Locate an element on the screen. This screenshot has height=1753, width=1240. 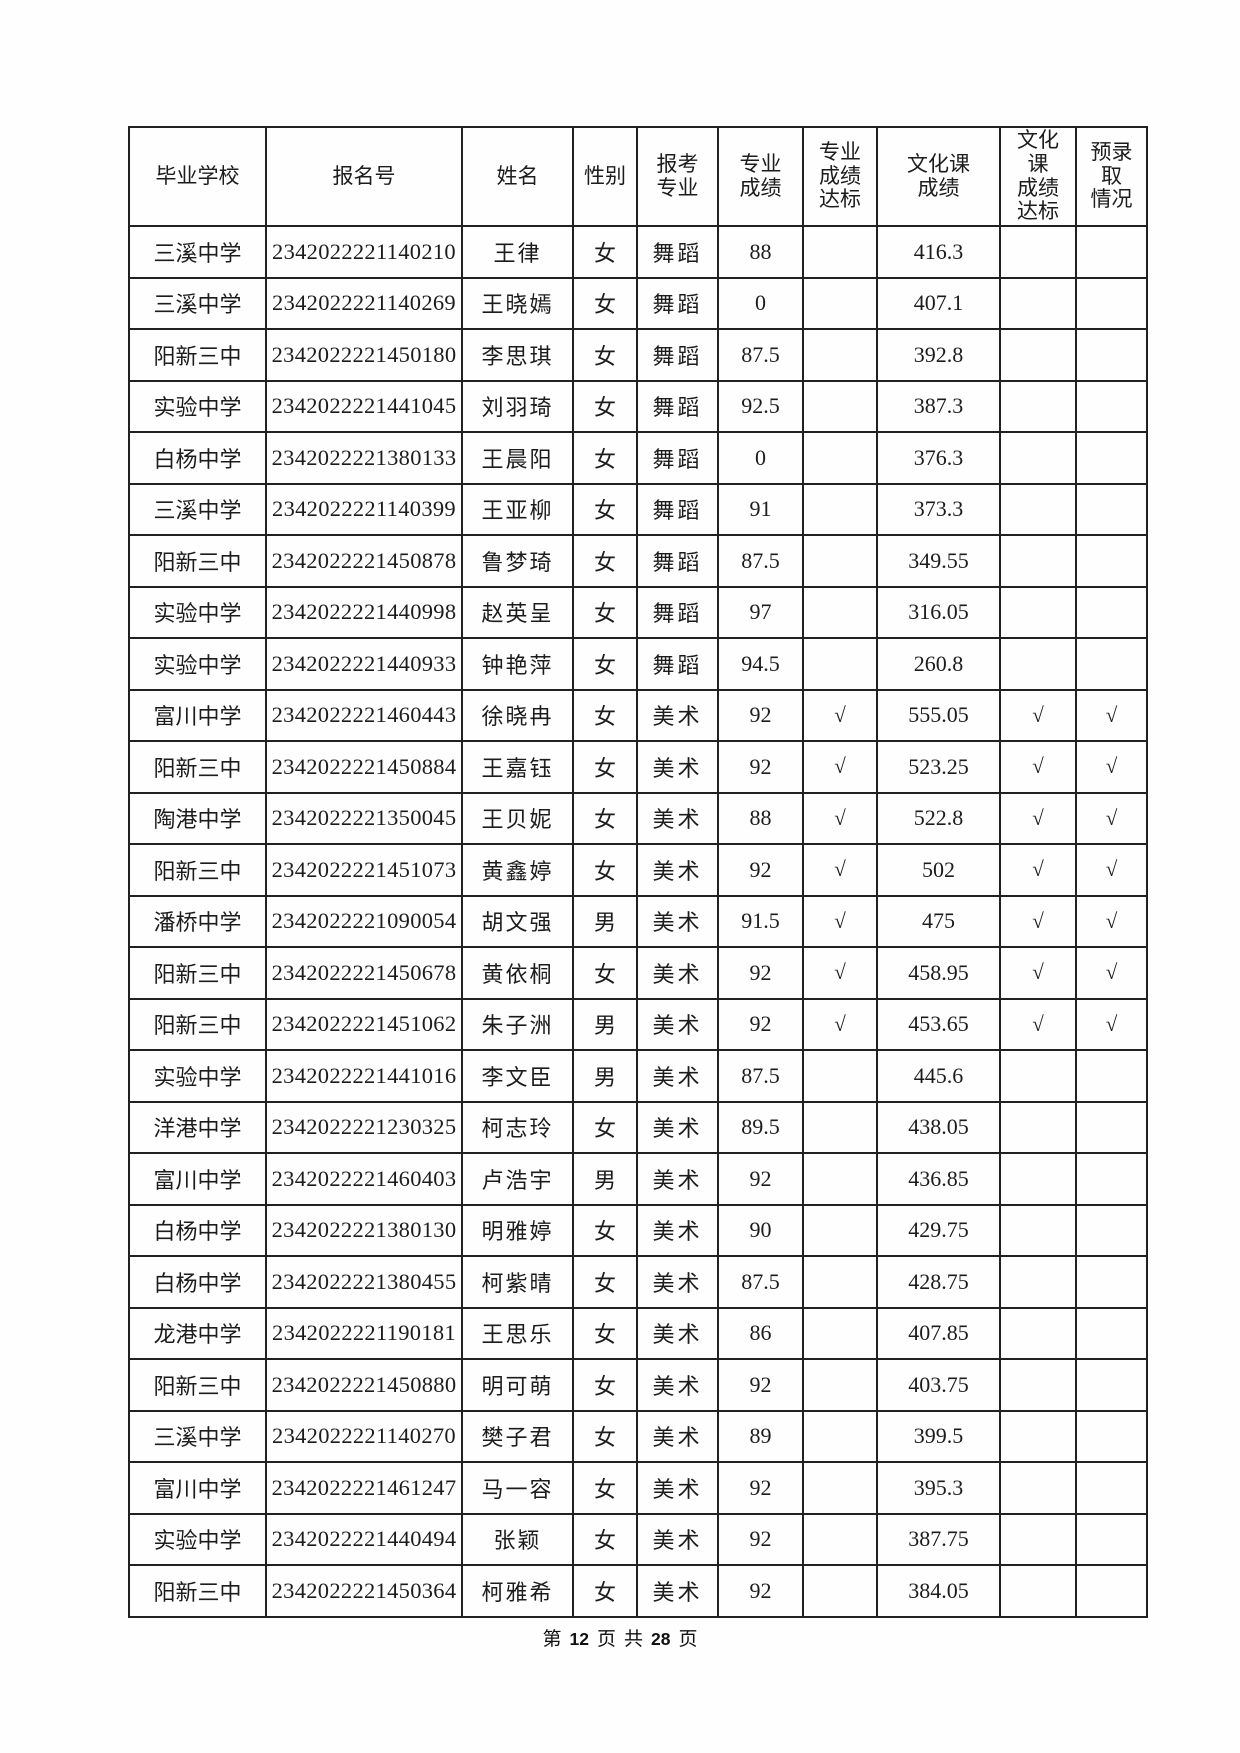
table-row: 阳新三中 2342022221451073 黄鑫婷女美术 92 √ 502 √ √ is located at coordinates (638, 870).